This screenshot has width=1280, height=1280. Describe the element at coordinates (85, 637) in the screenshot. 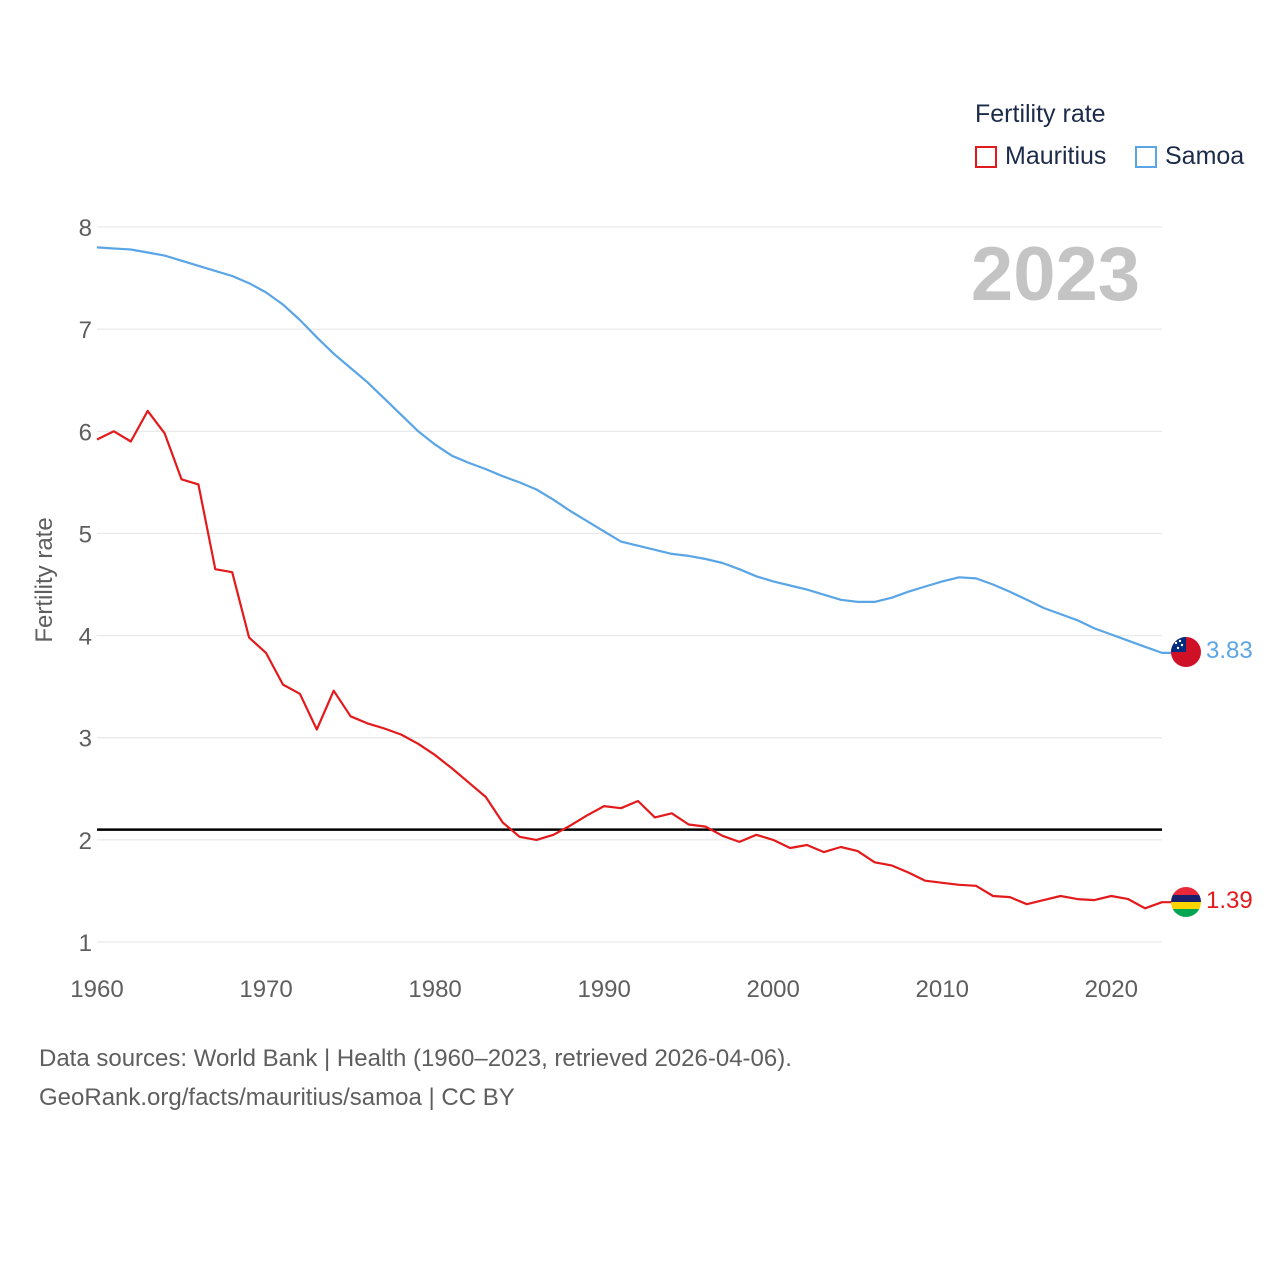

I see `y-tick-label: 4` at that location.